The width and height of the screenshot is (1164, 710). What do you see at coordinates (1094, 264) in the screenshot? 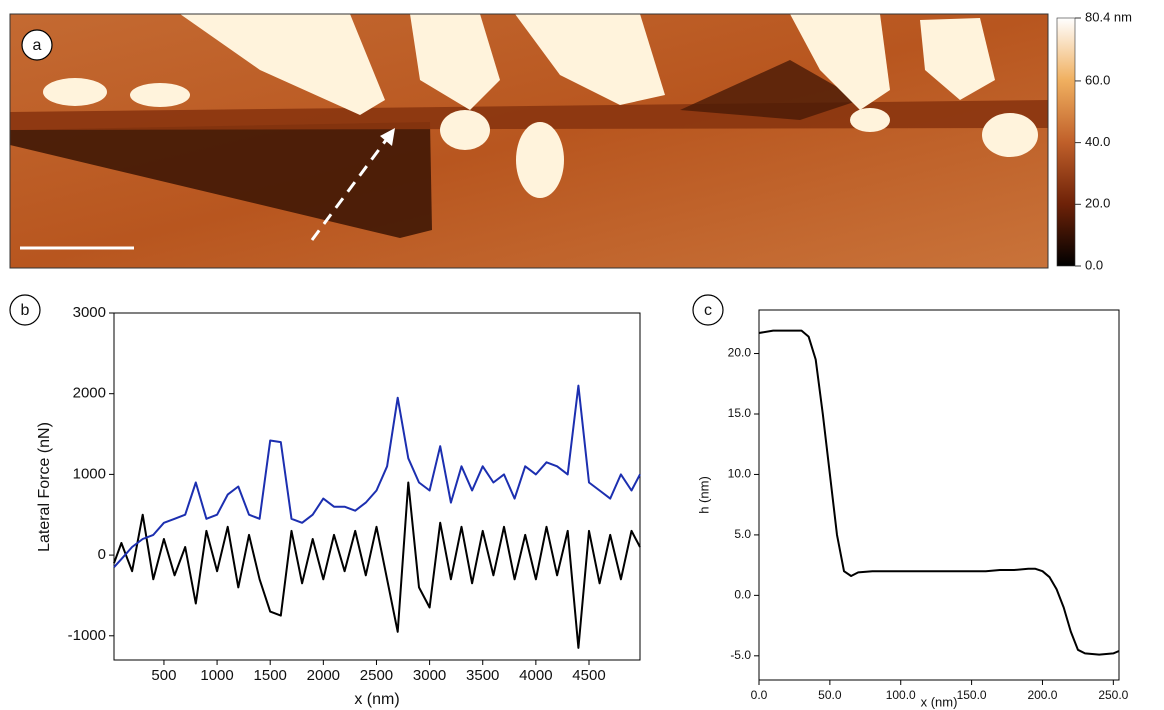
I see `colorbar-tick-label: 0.0` at bounding box center [1094, 264].